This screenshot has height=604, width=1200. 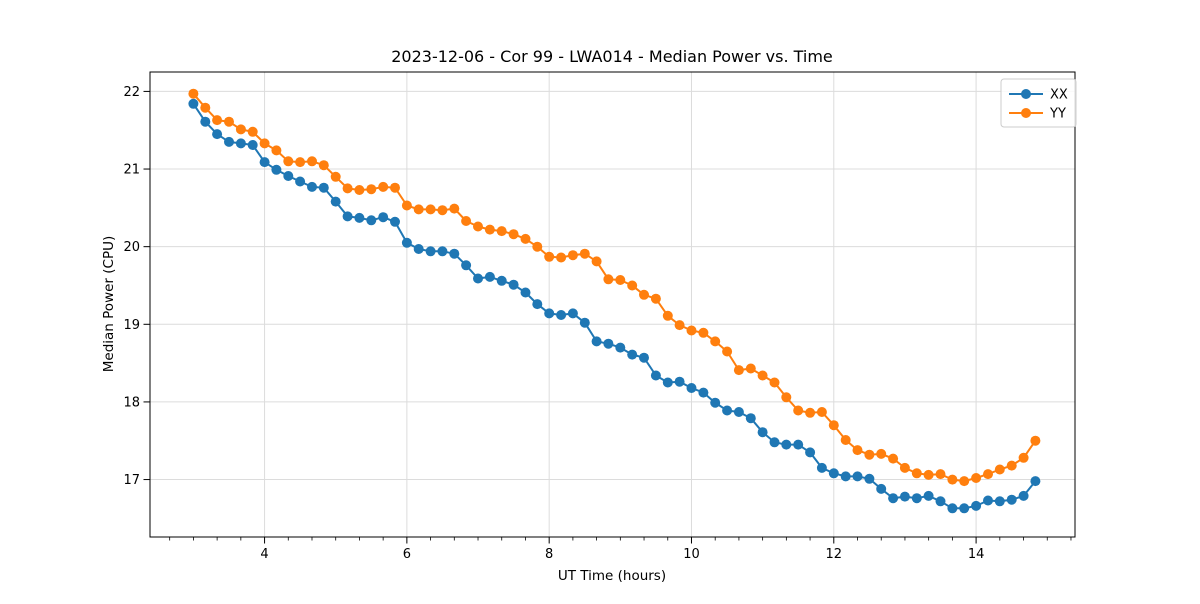 I want to click on legend-item-XX: XX, so click(x=1038, y=95).